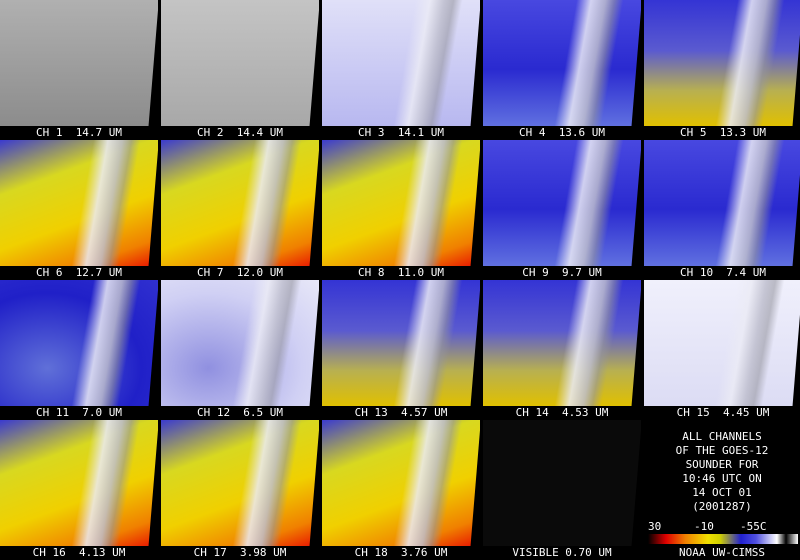 This screenshot has width=800, height=560. Describe the element at coordinates (655, 526) in the screenshot. I see `colorbar-label: 30` at that location.